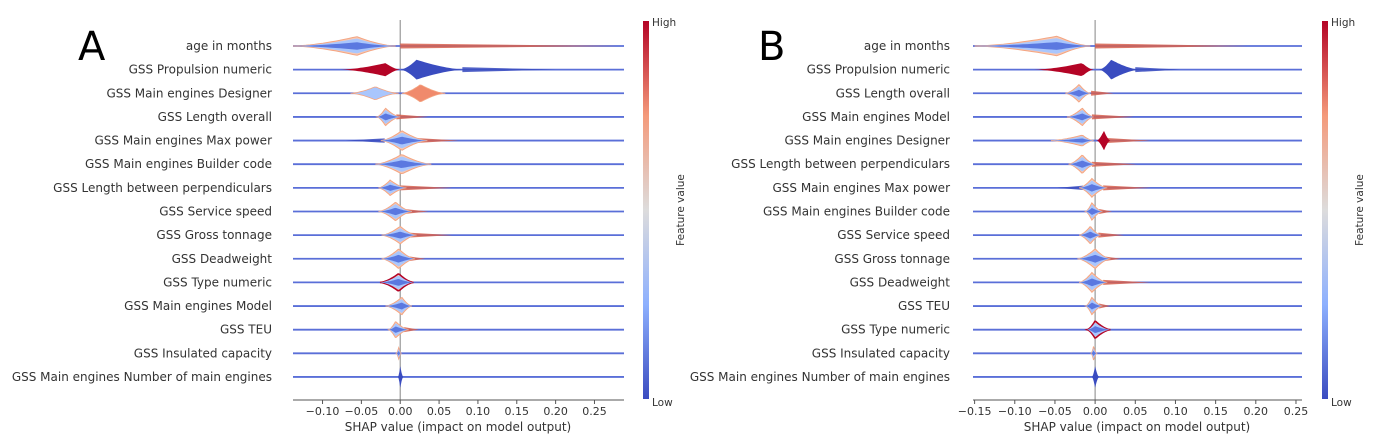  I want to click on x-tick-label: 0.15, so click(517, 411).